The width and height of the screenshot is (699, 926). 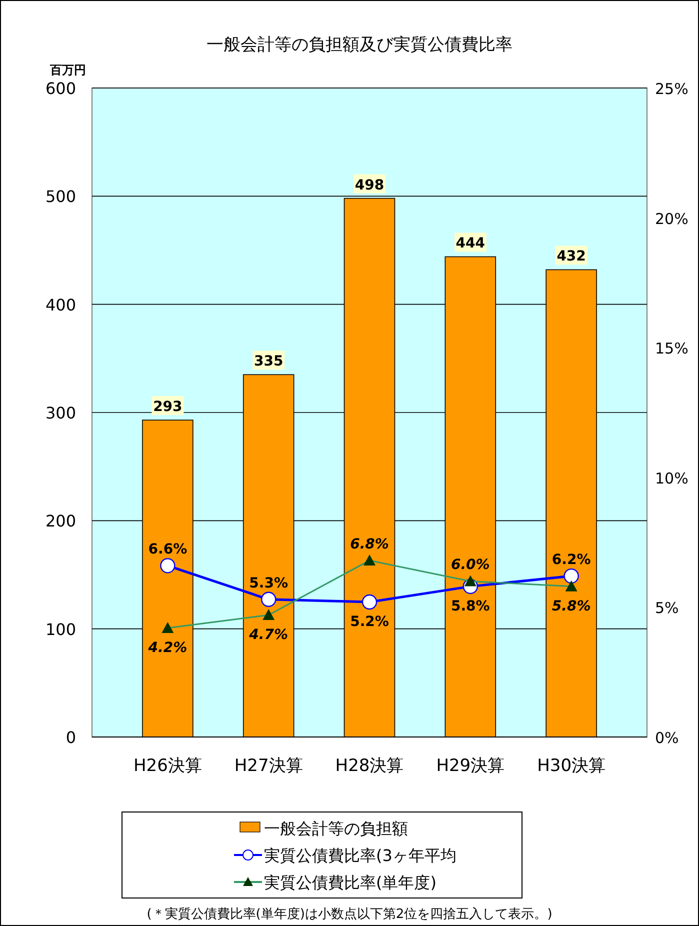 What do you see at coordinates (67, 70) in the screenshot?
I see `y-axis-title: 百万円` at bounding box center [67, 70].